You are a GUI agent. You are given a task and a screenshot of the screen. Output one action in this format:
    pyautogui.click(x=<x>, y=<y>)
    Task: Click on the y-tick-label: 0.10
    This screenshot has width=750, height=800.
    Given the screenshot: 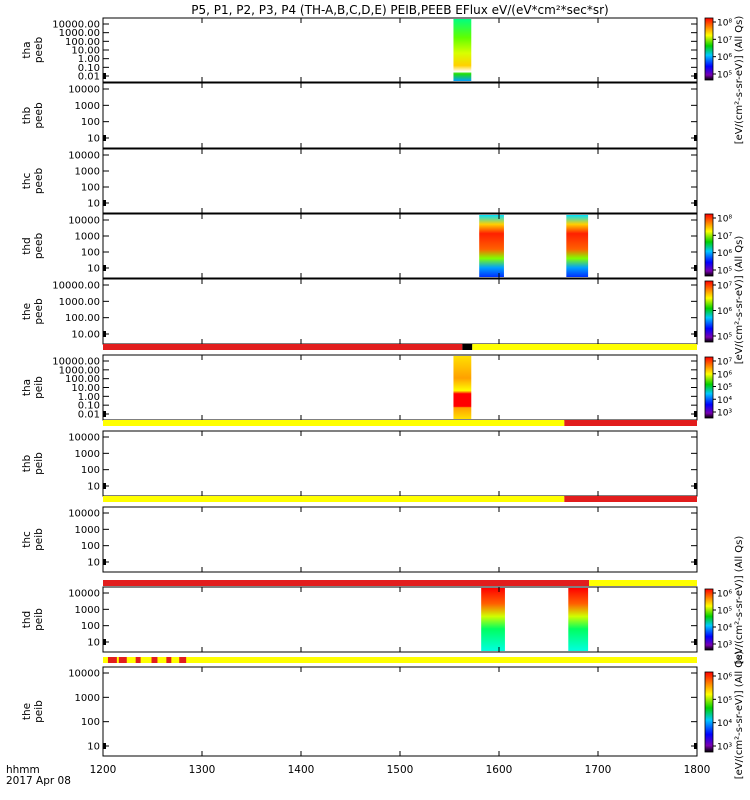 What is the action you would take?
    pyautogui.click(x=89, y=406)
    